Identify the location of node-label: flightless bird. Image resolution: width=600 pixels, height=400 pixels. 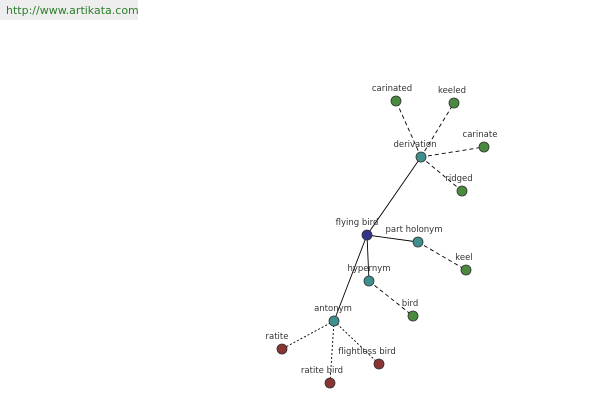
(366, 352).